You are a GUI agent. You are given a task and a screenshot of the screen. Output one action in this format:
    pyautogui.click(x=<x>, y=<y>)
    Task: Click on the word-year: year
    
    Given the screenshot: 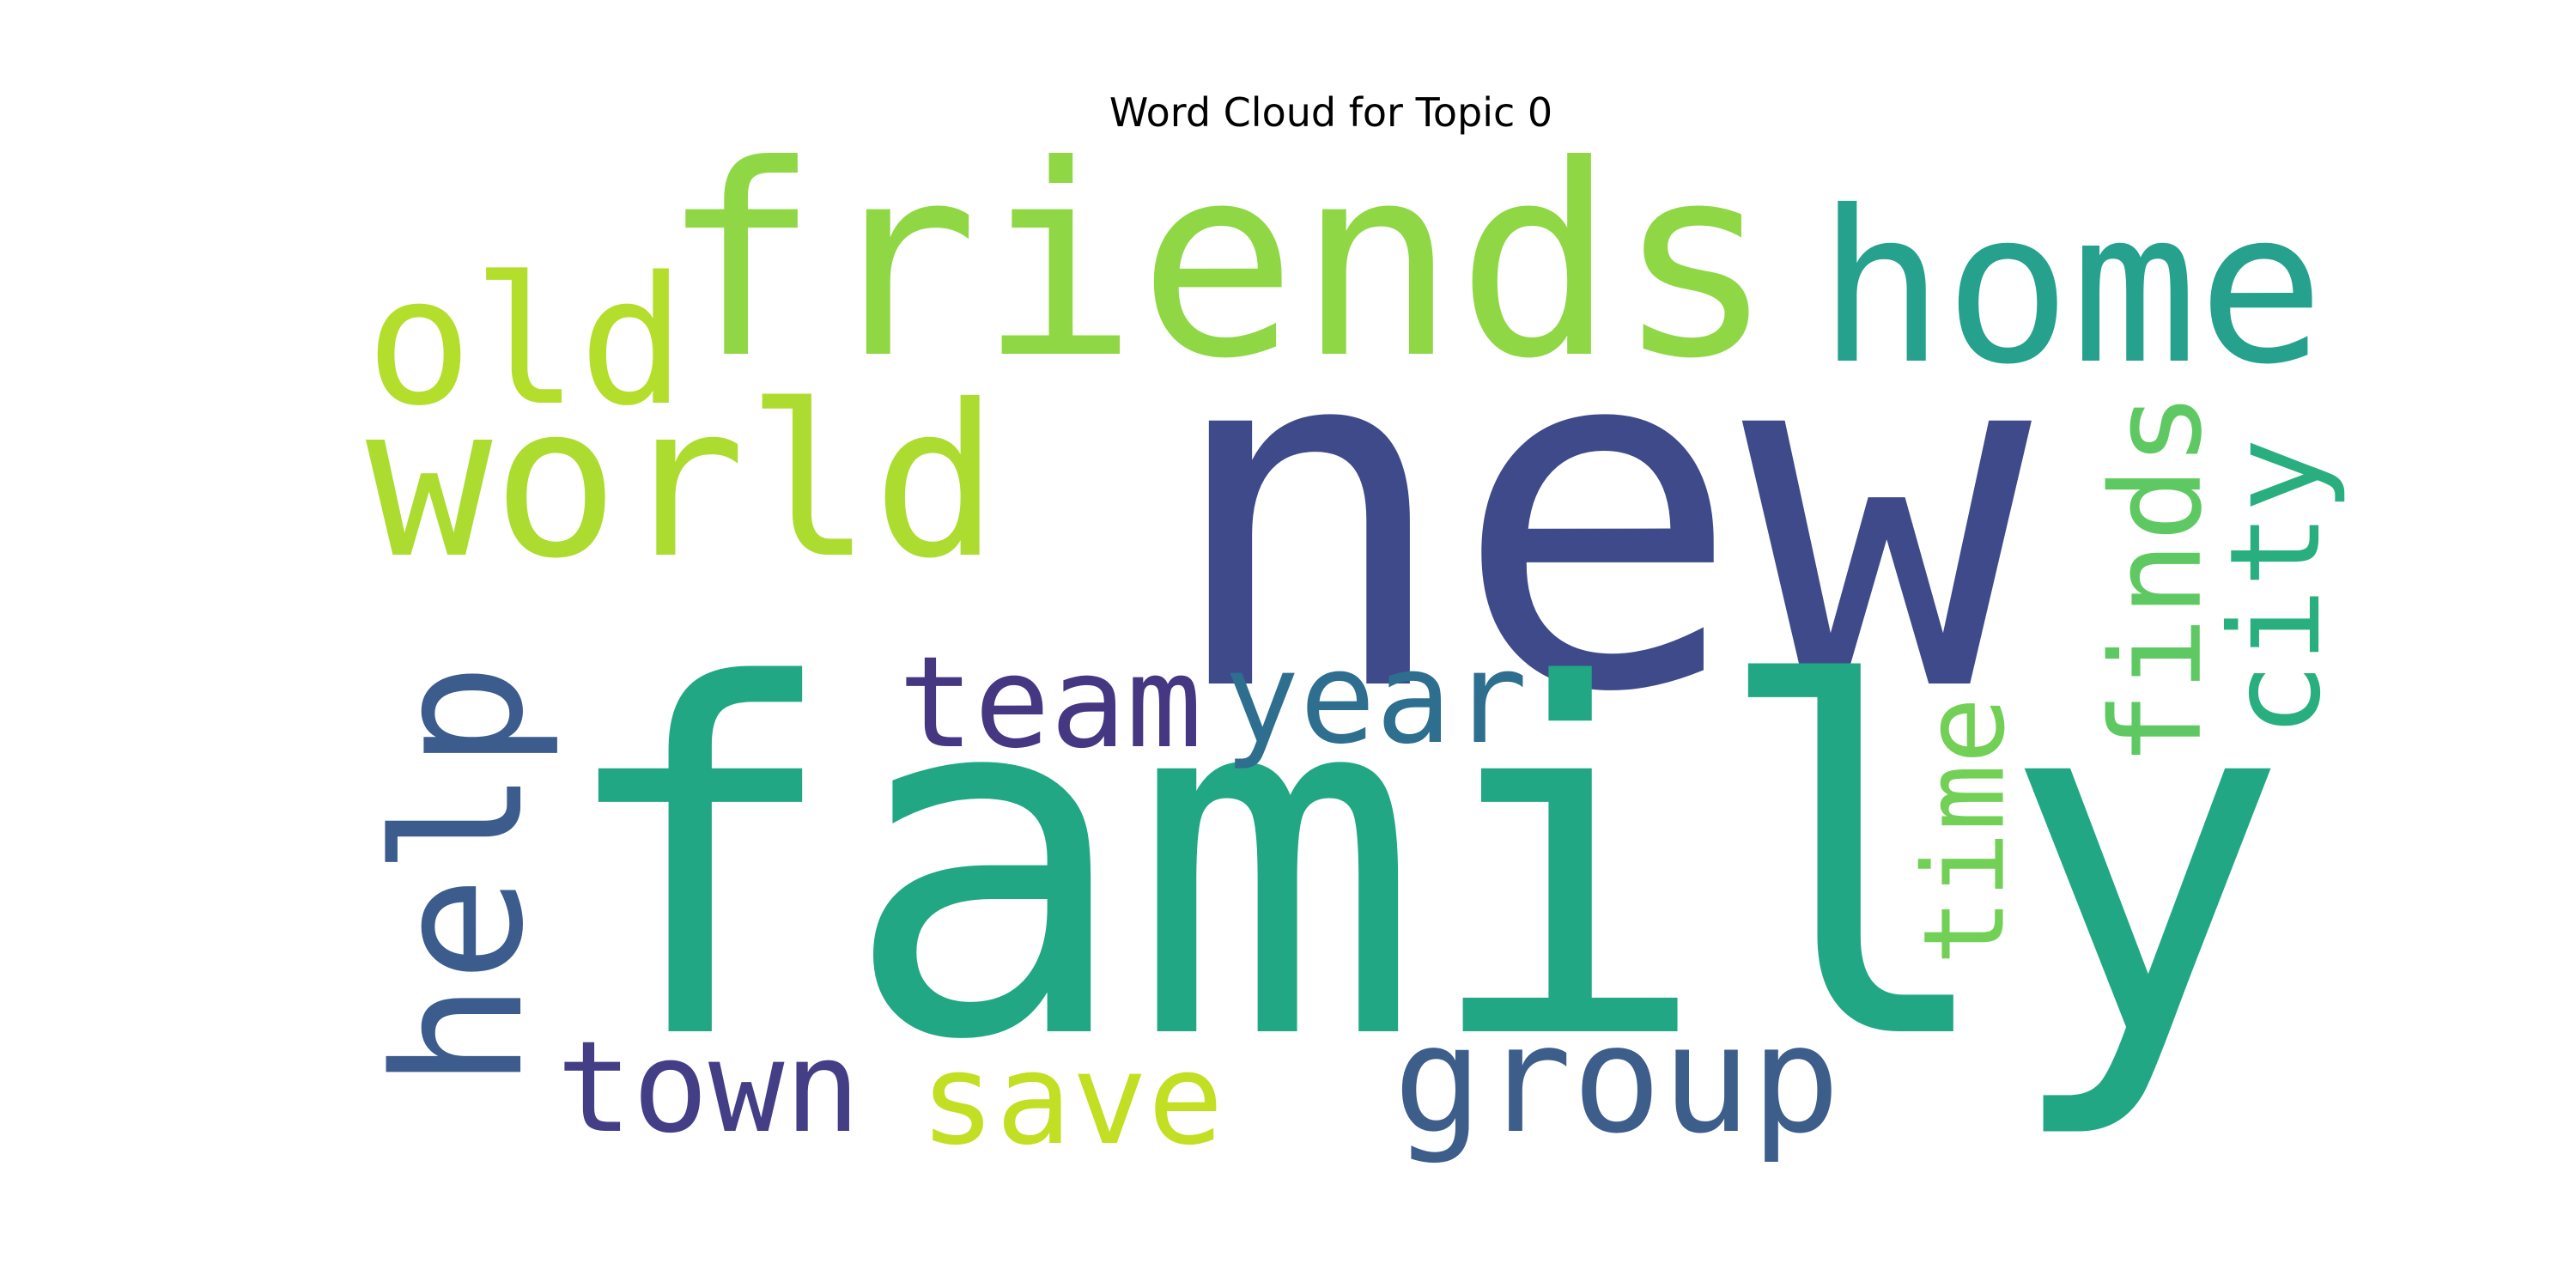 What is the action you would take?
    pyautogui.click(x=1376, y=698)
    